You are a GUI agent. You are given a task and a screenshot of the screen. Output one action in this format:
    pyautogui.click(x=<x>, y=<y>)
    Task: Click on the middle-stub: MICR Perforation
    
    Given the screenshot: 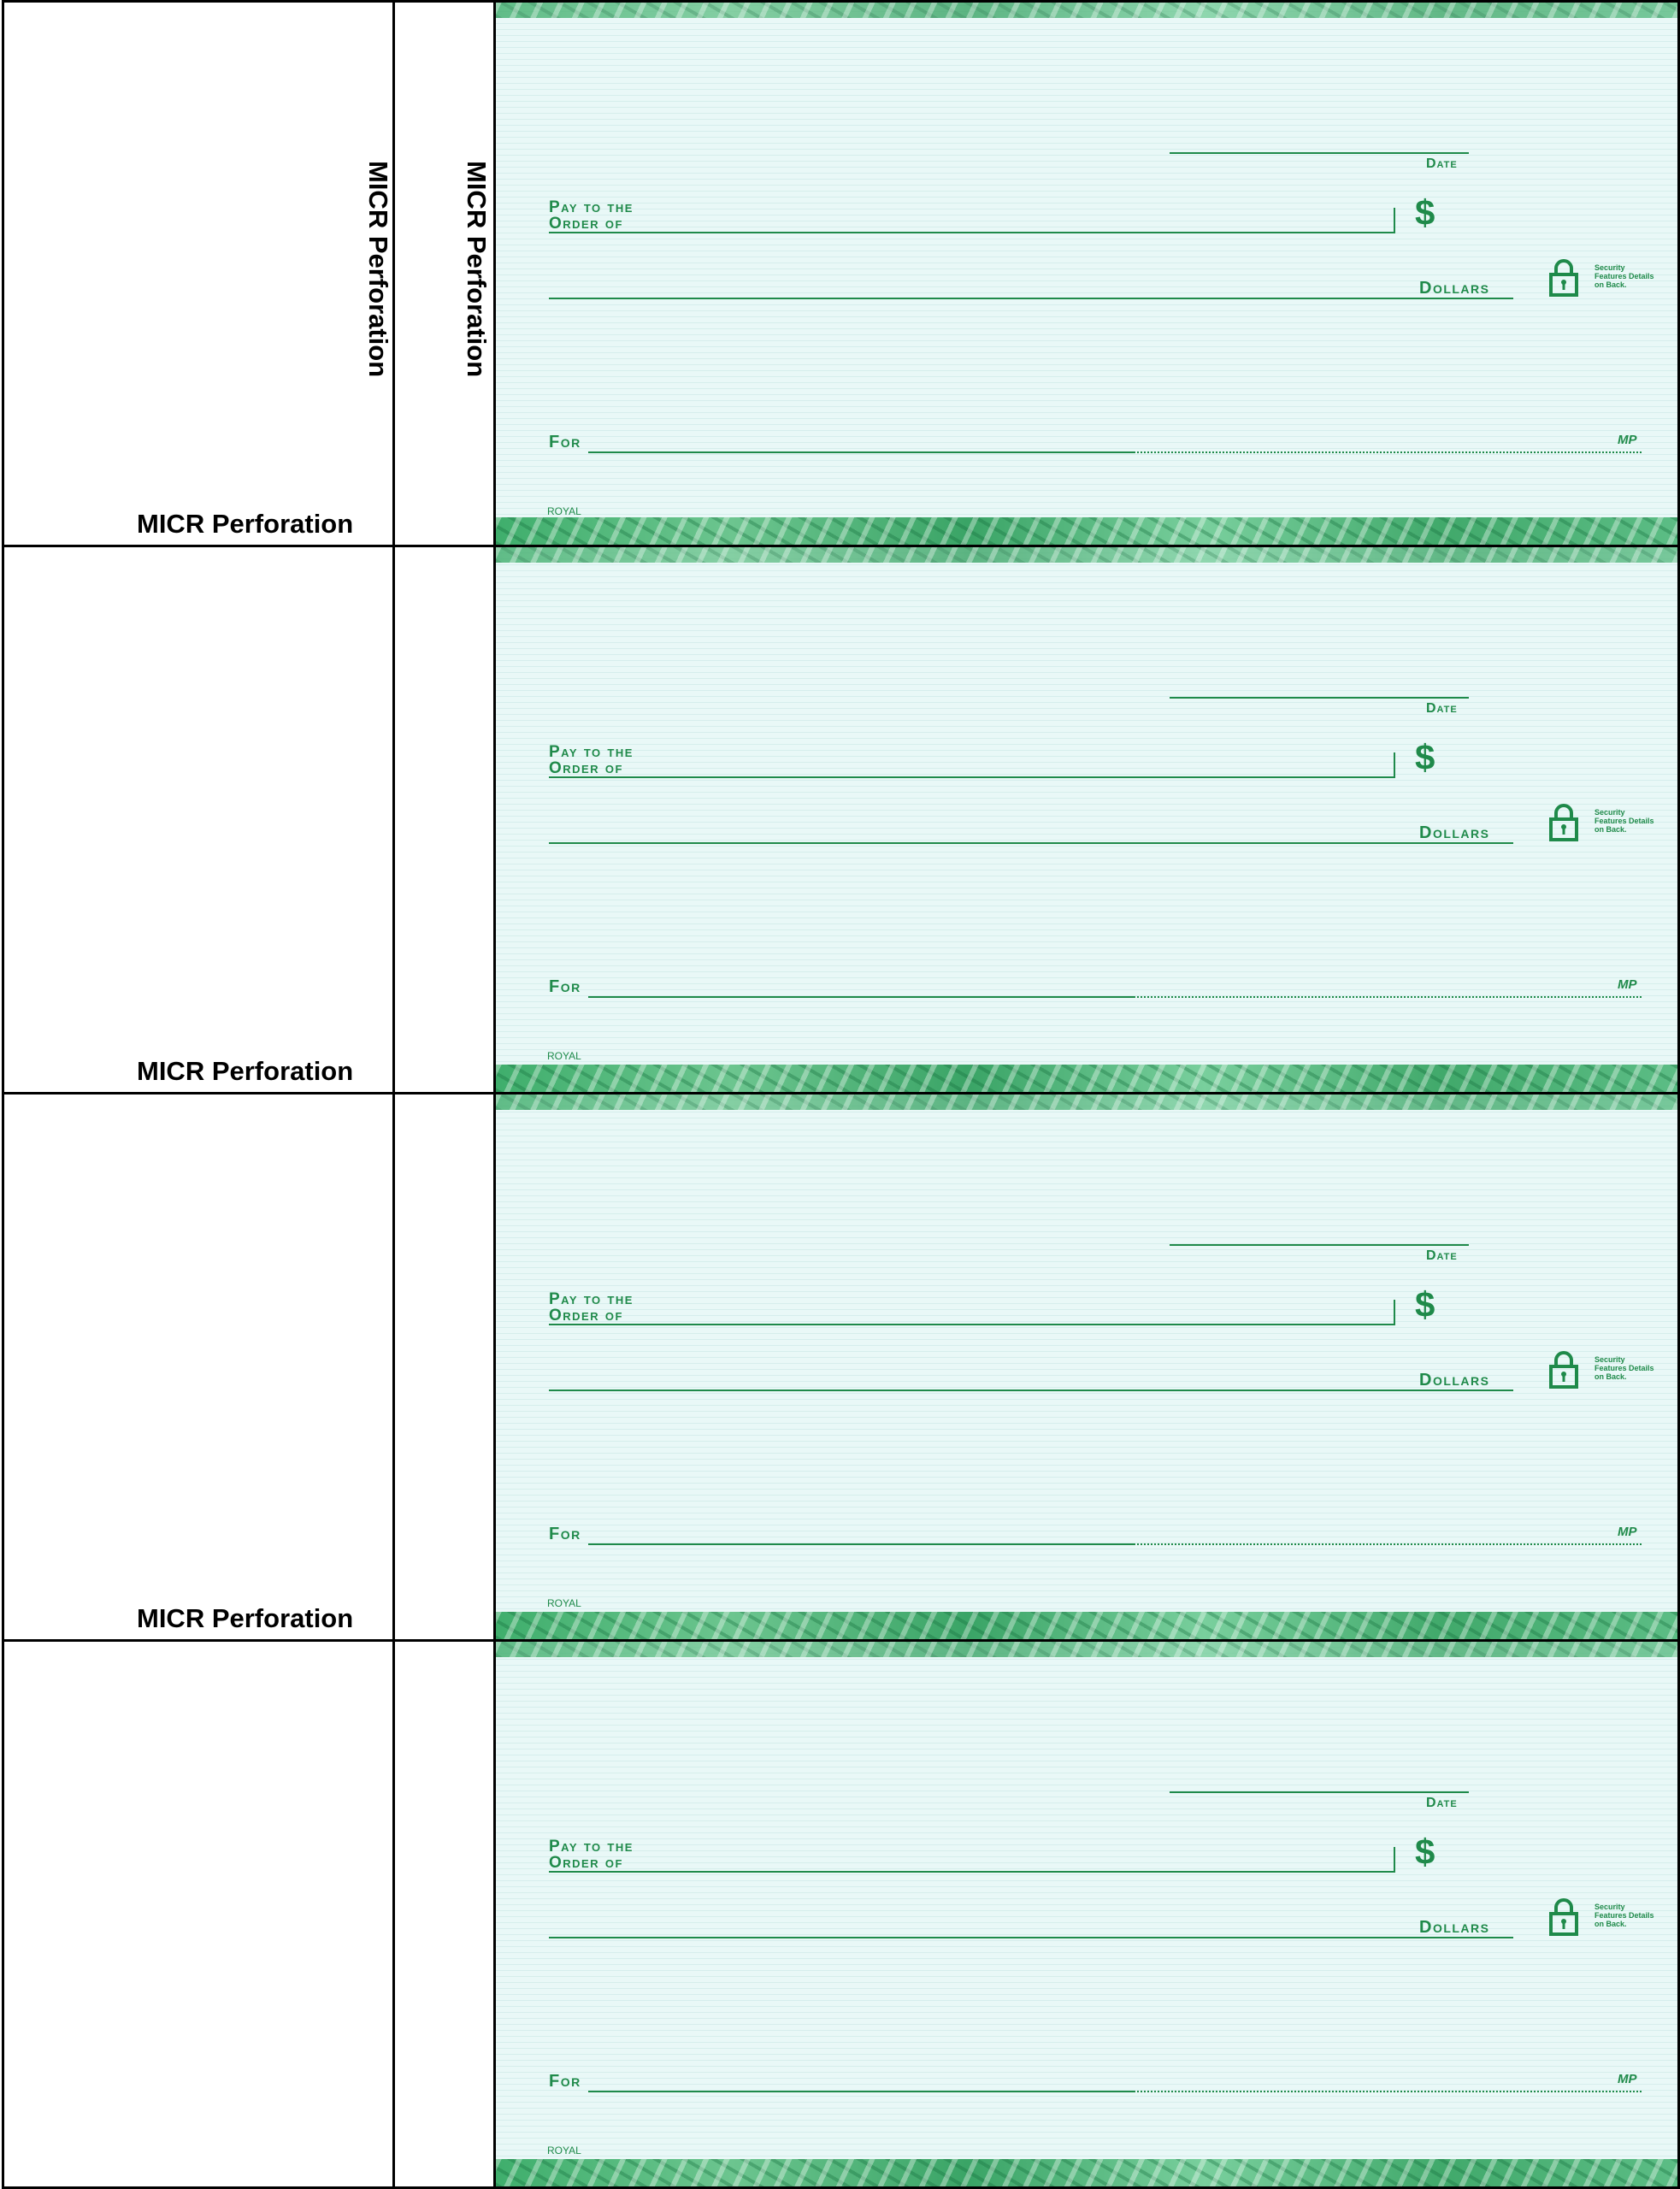 What is the action you would take?
    pyautogui.click(x=445, y=273)
    